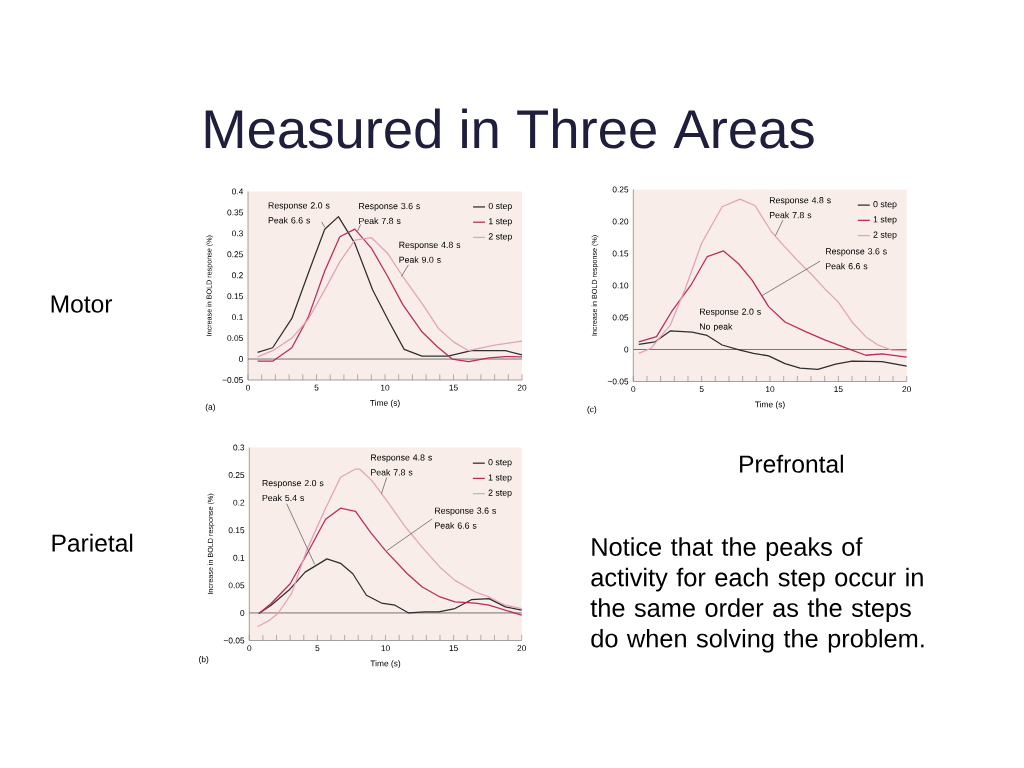 The height and width of the screenshot is (768, 1024). I want to click on text: (b), so click(204, 660).